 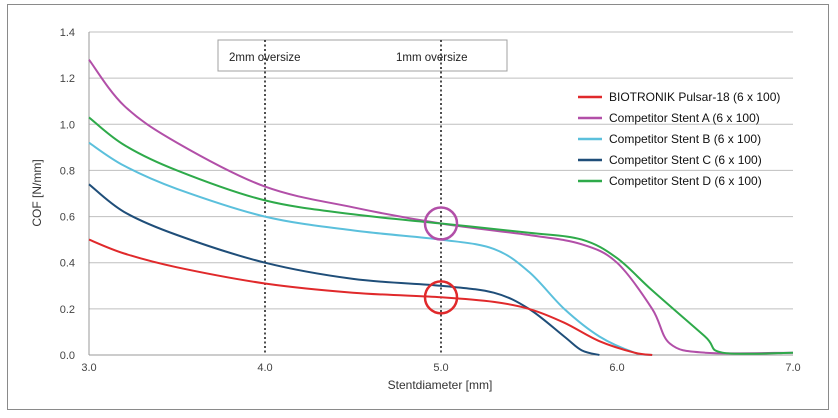 I want to click on y-tick-label: 1.0, so click(x=67, y=125).